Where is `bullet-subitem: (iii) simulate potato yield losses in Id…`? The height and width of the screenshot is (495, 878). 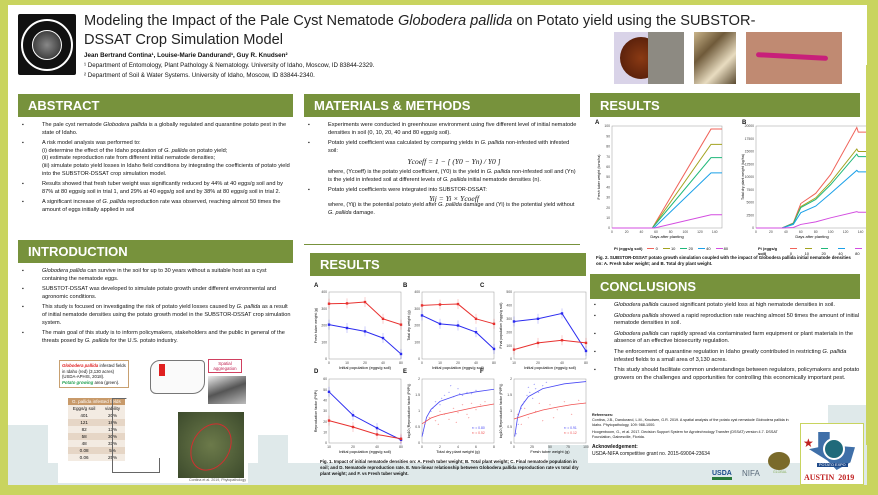 bullet-subitem: (iii) simulate potato yield losses in Id… is located at coordinates (166, 169).